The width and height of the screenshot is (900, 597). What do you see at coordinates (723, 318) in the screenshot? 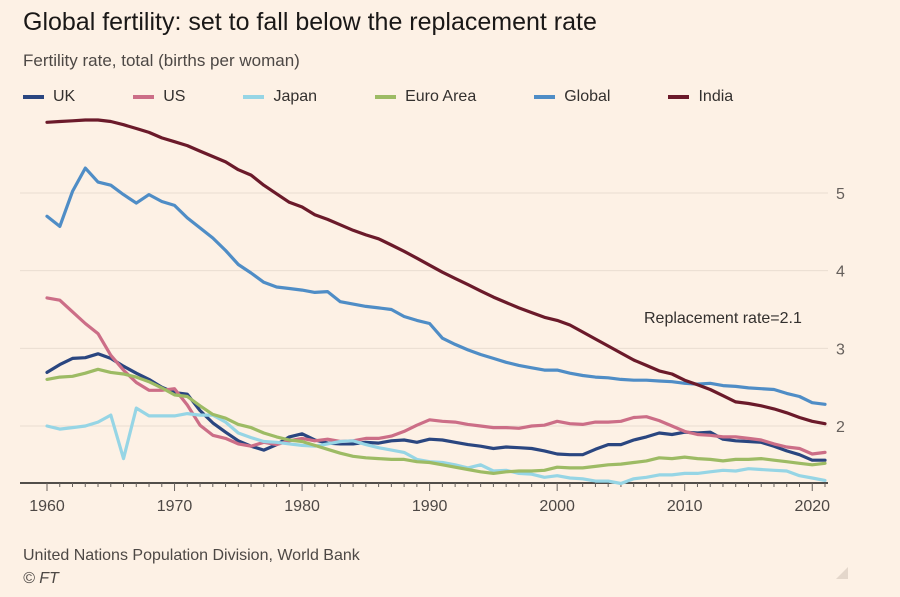
I see `annotation-replacement-rate: Replacement rate=2.1` at bounding box center [723, 318].